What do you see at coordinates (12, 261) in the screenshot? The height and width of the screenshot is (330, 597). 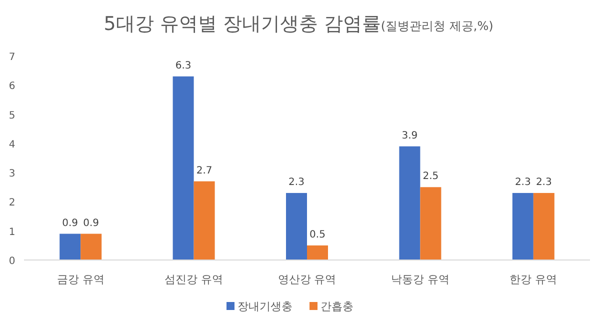 I see `y-tick-label: 0` at bounding box center [12, 261].